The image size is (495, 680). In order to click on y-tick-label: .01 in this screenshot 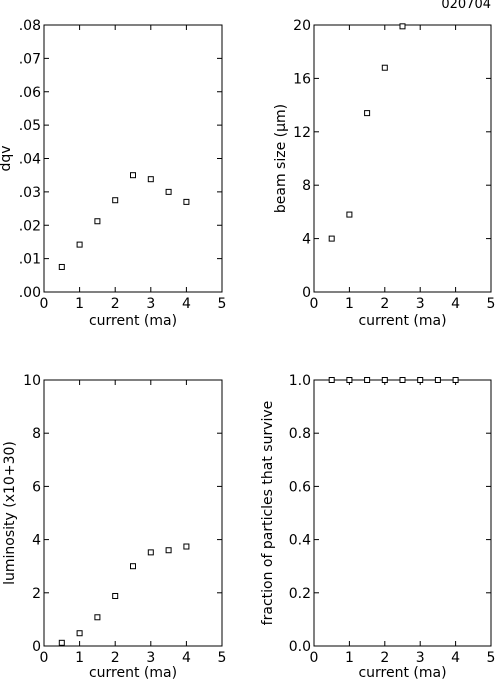, I will do `click(30, 260)`.